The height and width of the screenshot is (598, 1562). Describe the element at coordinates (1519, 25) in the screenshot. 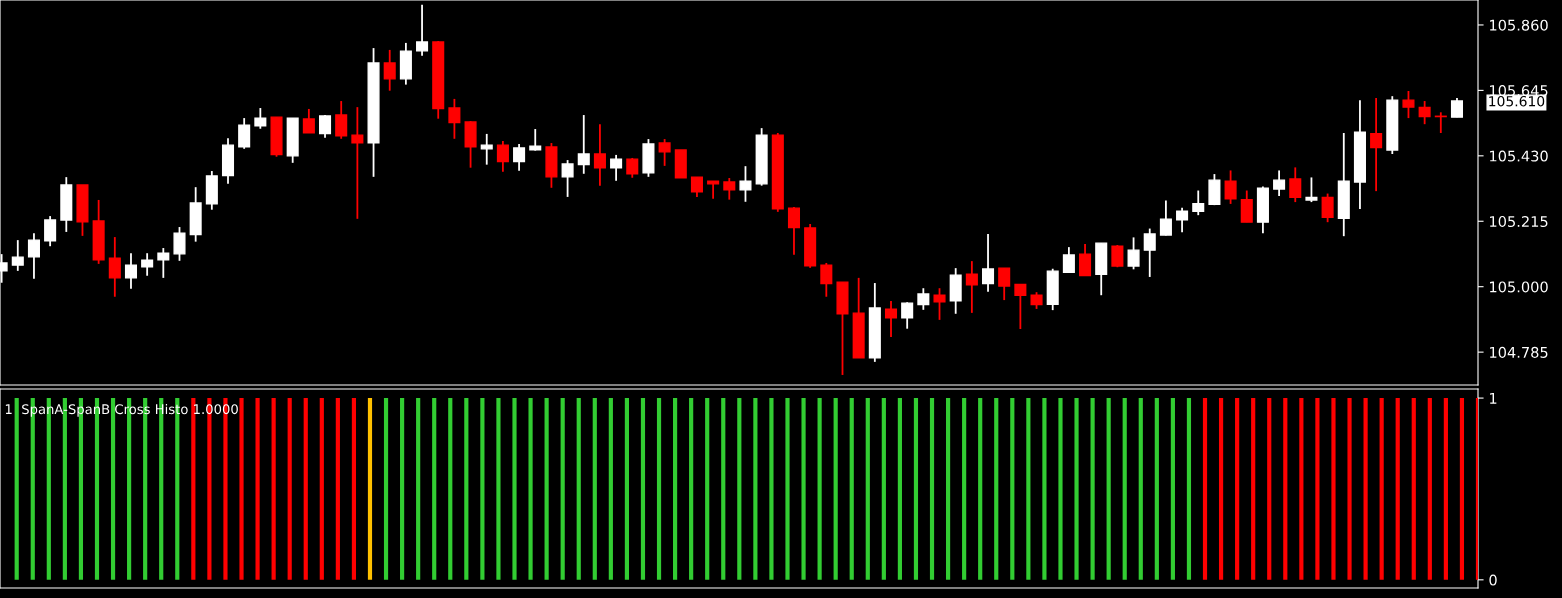

I see `y-tick-label: 105.860` at that location.